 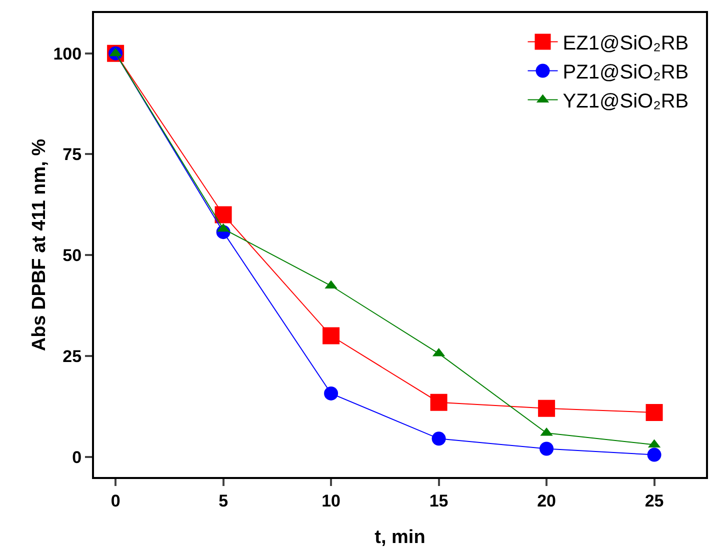 What do you see at coordinates (223, 500) in the screenshot?
I see `x-tick-label: 5` at bounding box center [223, 500].